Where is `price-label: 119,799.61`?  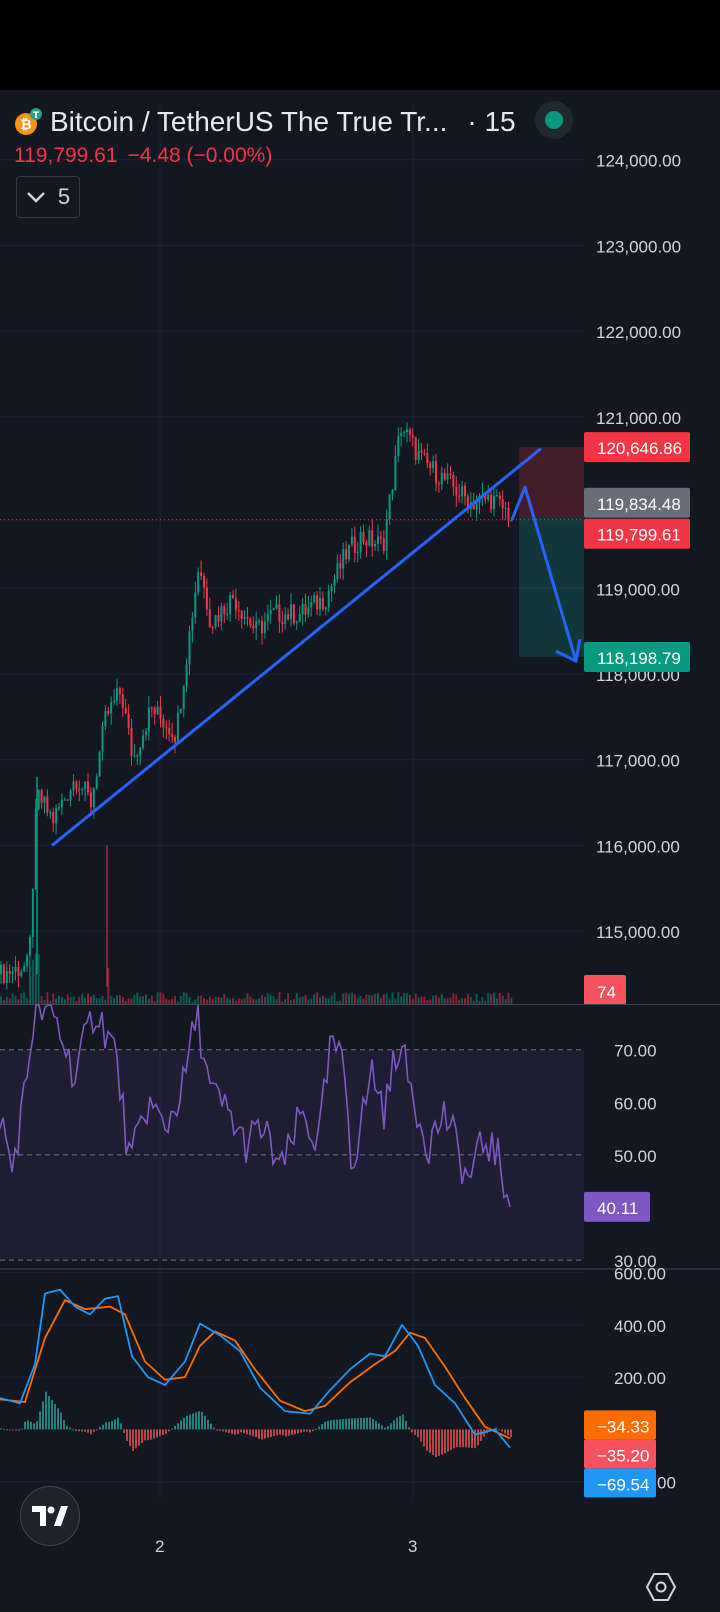 price-label: 119,799.61 is located at coordinates (639, 535).